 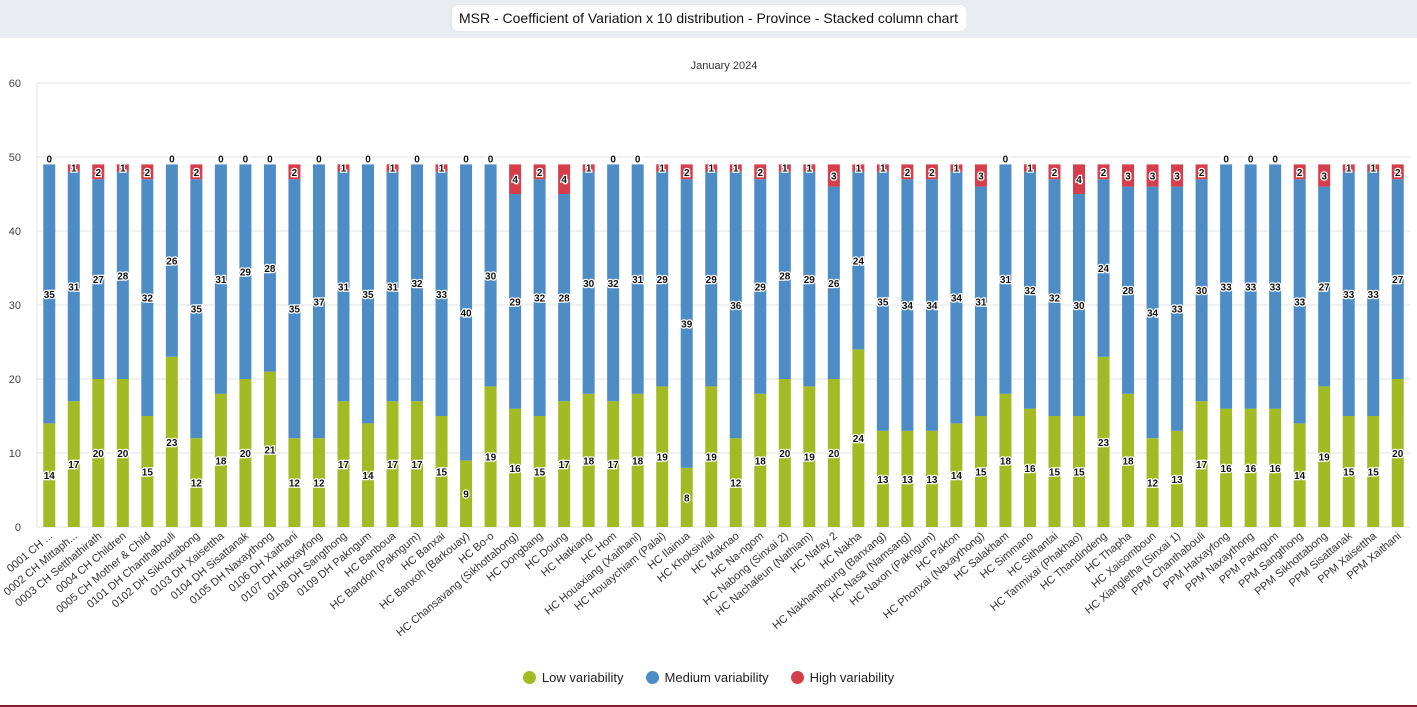 What do you see at coordinates (707, 677) in the screenshot?
I see `legend-item-medium: Medium variability` at bounding box center [707, 677].